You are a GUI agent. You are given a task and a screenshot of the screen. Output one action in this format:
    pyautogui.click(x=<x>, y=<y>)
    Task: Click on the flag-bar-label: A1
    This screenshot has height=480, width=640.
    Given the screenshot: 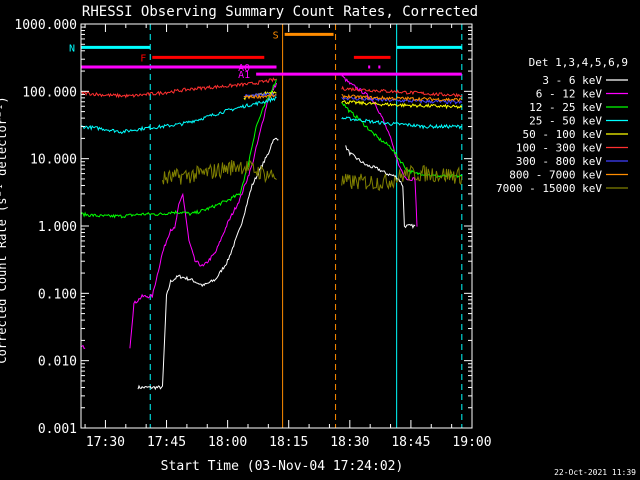 What is the action you would take?
    pyautogui.click(x=244, y=75)
    